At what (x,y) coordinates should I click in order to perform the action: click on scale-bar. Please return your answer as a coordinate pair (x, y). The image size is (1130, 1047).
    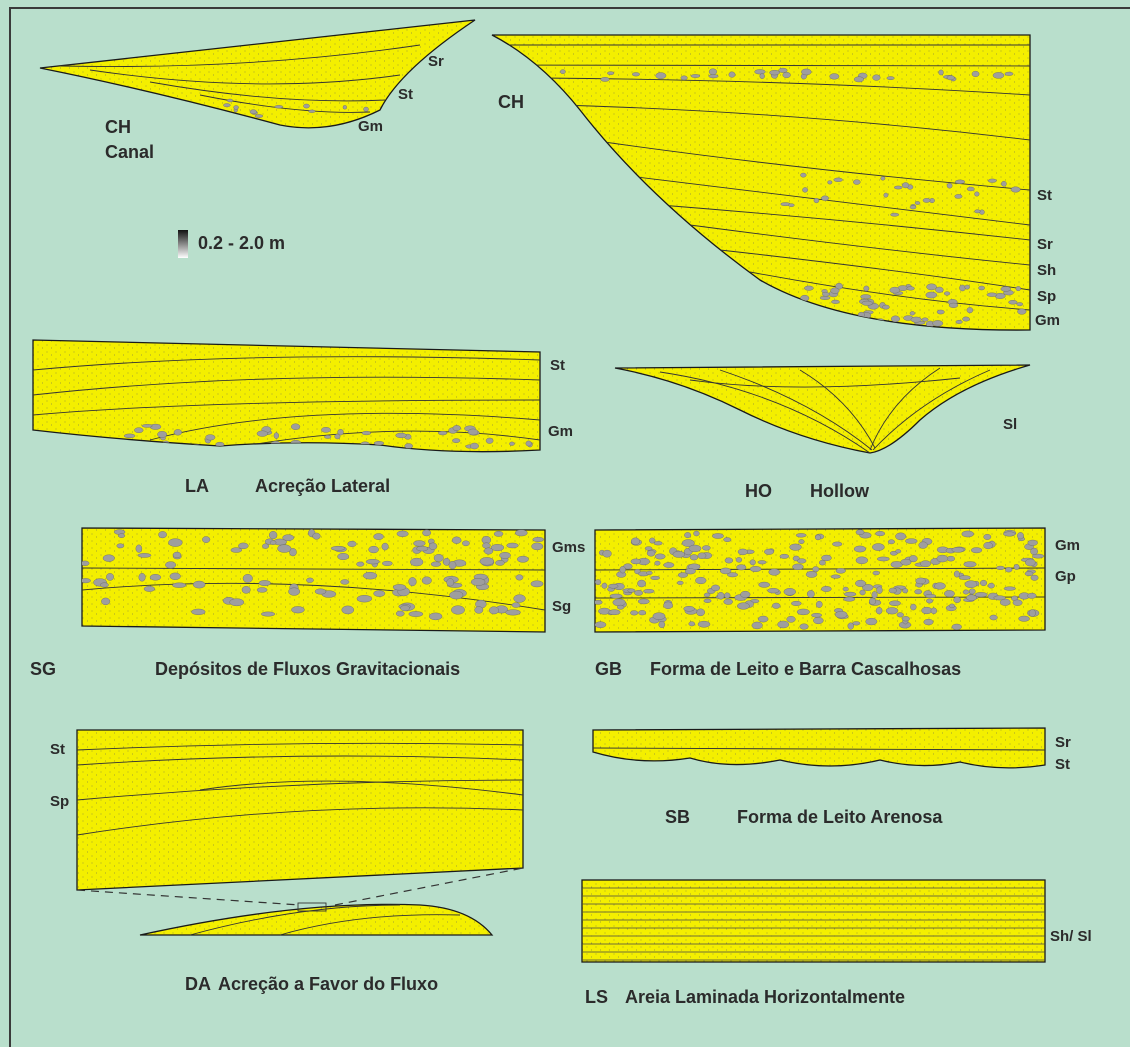
    Looking at the image, I should click on (183, 244).